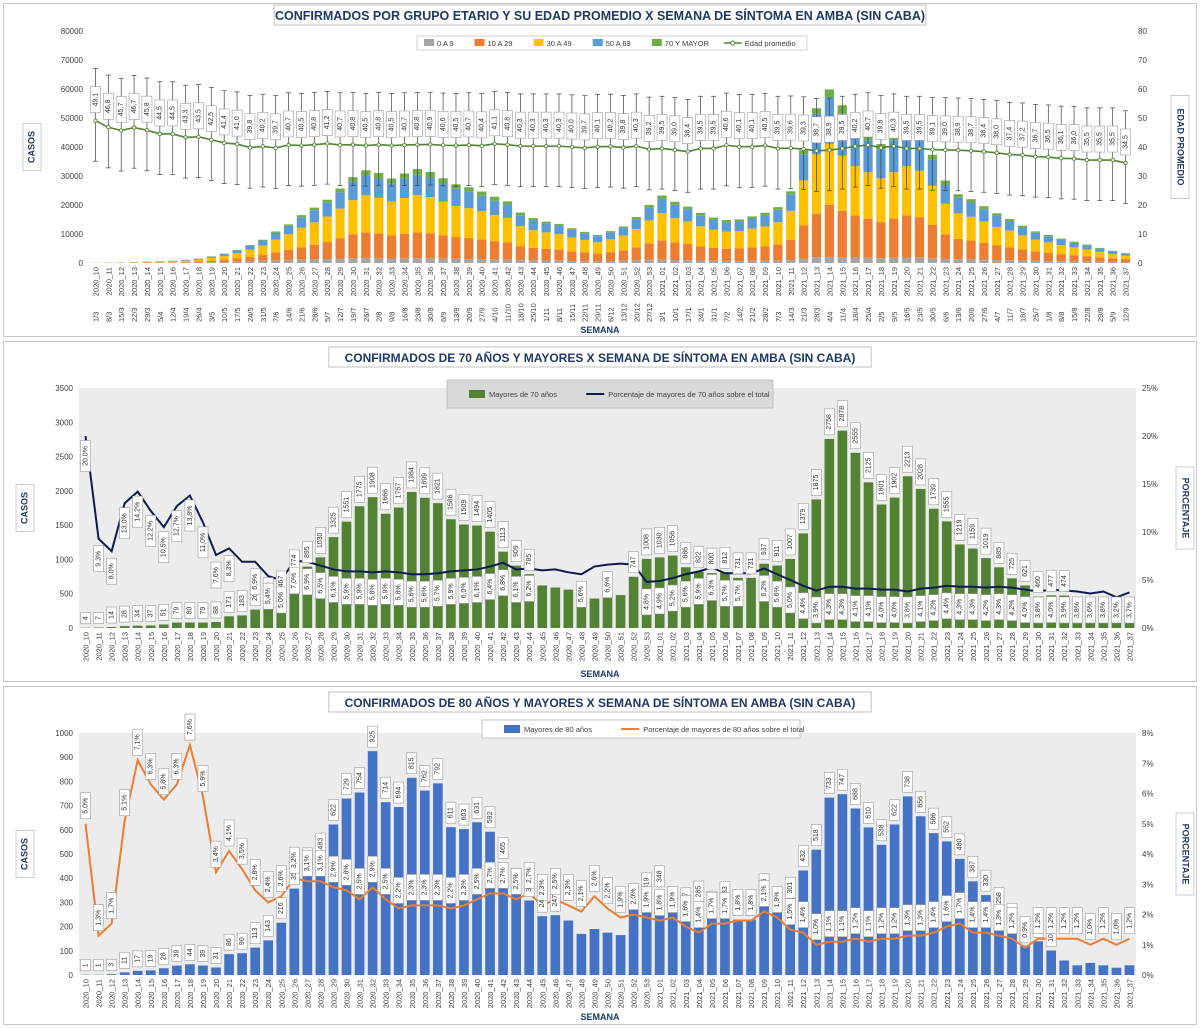 The image size is (1200, 1028). What do you see at coordinates (366, 124) in the screenshot?
I see `average-age-label-box: 40,5` at bounding box center [366, 124].